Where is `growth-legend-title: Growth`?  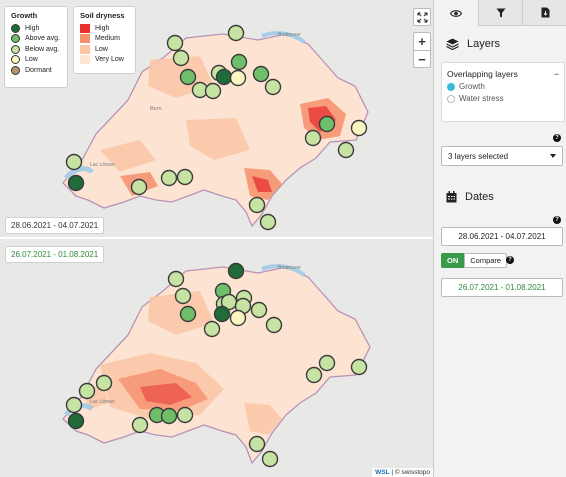 growth-legend-title: Growth is located at coordinates (24, 15).